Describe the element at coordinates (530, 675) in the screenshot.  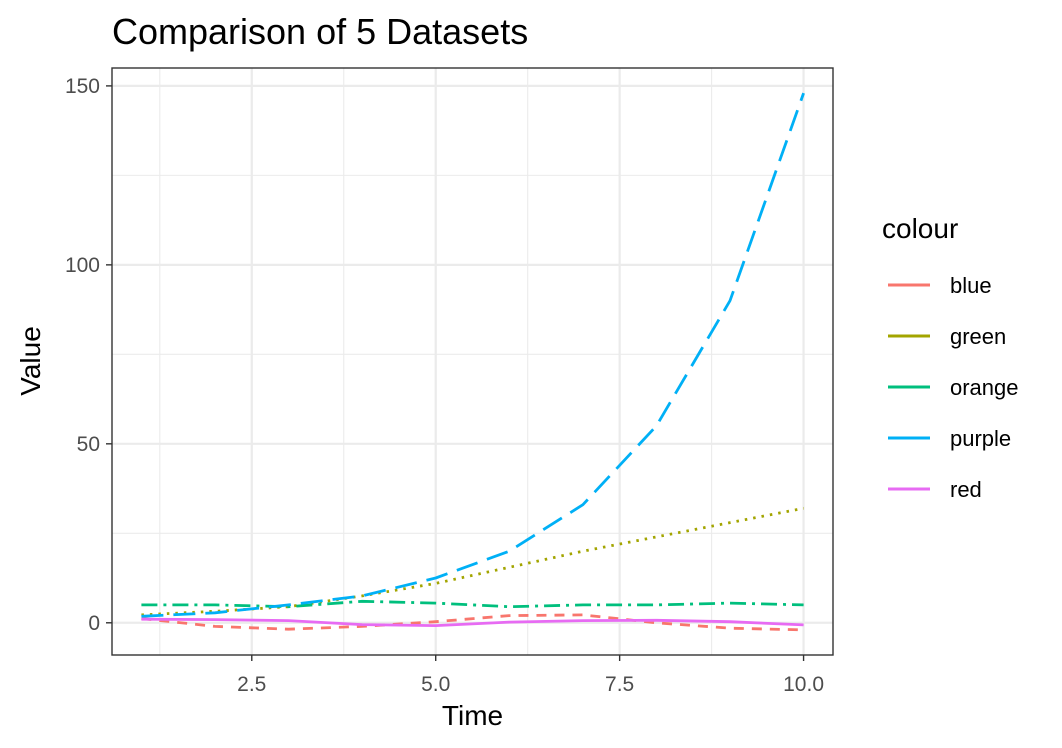
I see `x-axis: 2.5 5.0 7.5 10.0` at that location.